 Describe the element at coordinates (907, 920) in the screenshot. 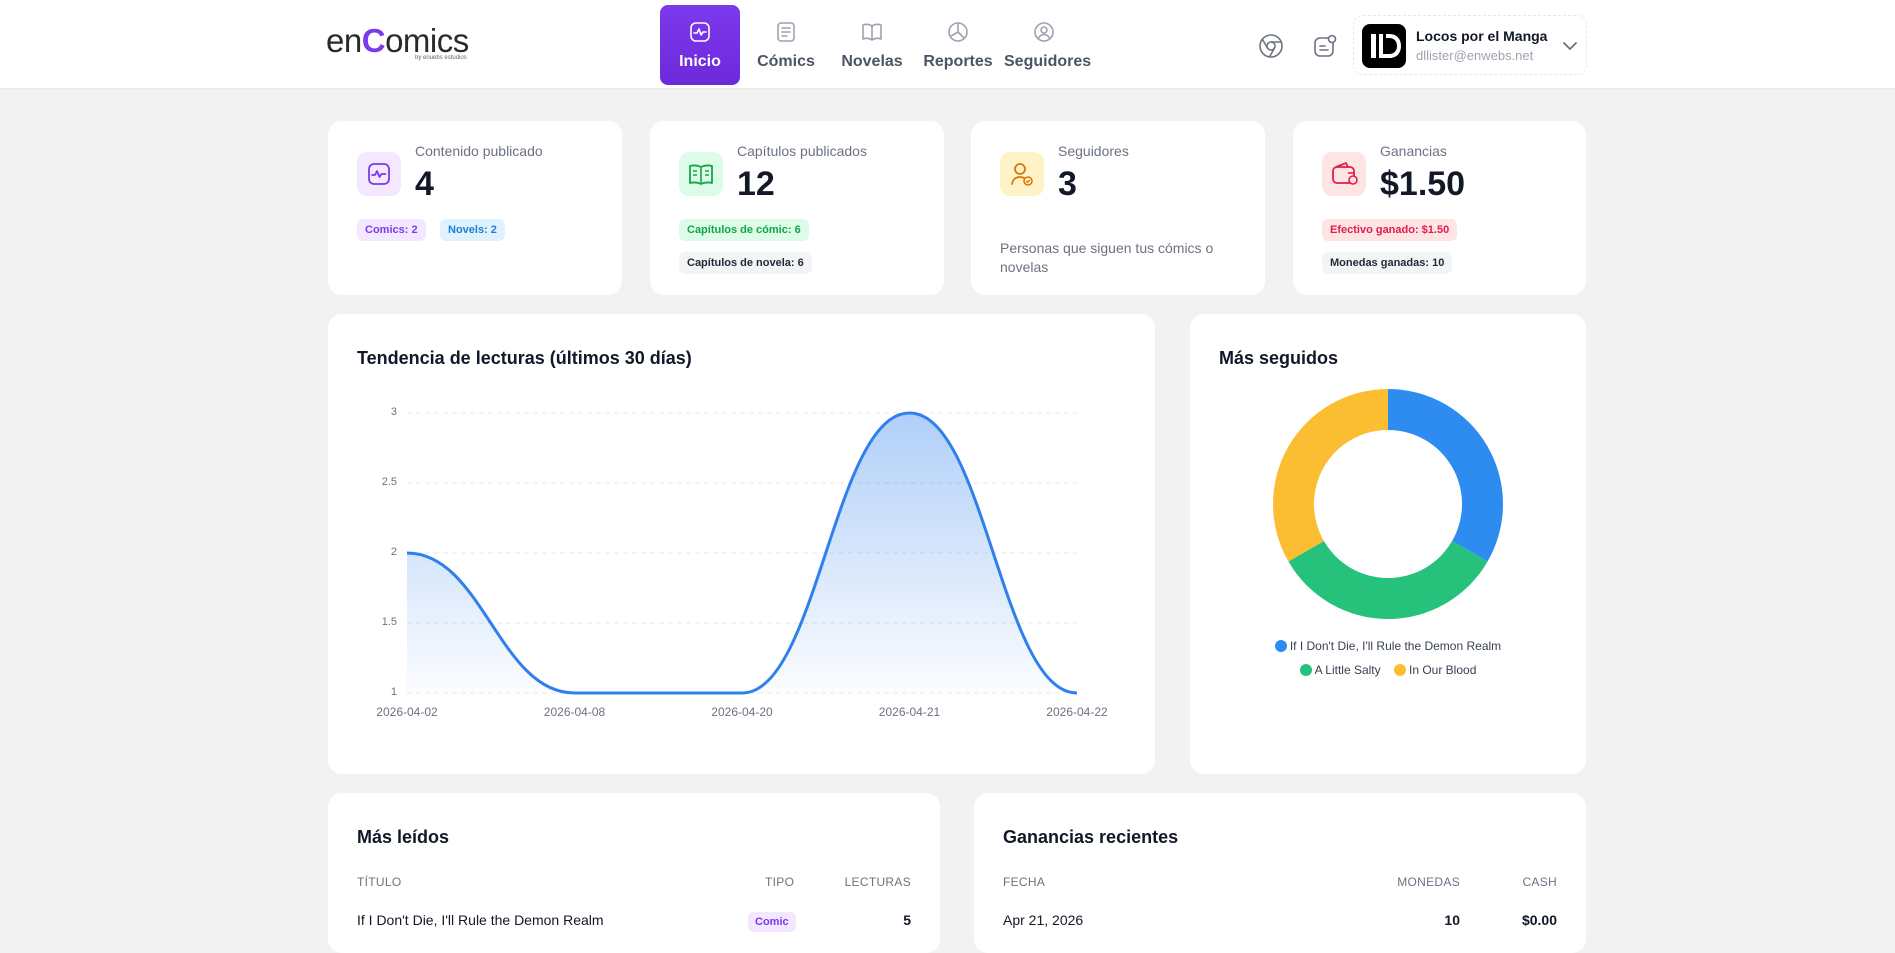

I see `row-reads: 5` at that location.